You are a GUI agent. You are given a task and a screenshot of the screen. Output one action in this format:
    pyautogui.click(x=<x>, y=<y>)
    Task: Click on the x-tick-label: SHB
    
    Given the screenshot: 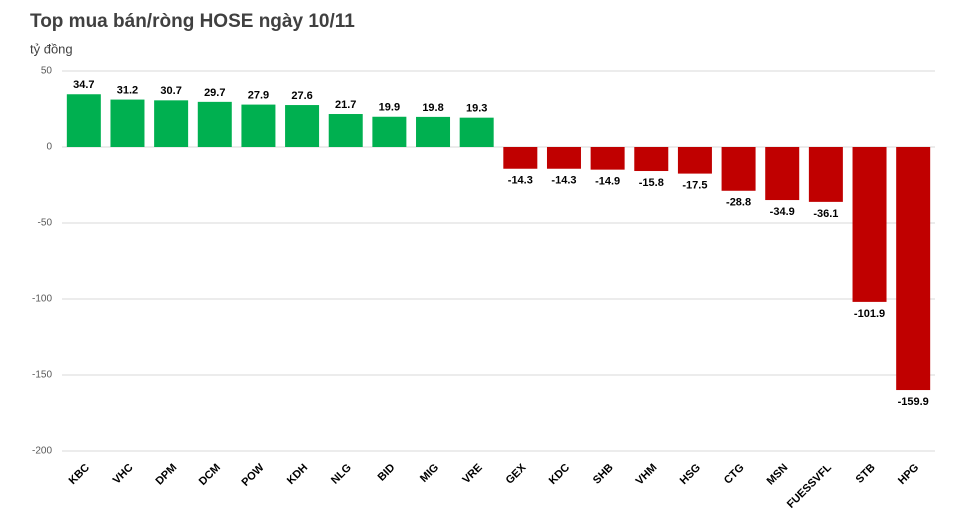 What is the action you would take?
    pyautogui.click(x=603, y=474)
    